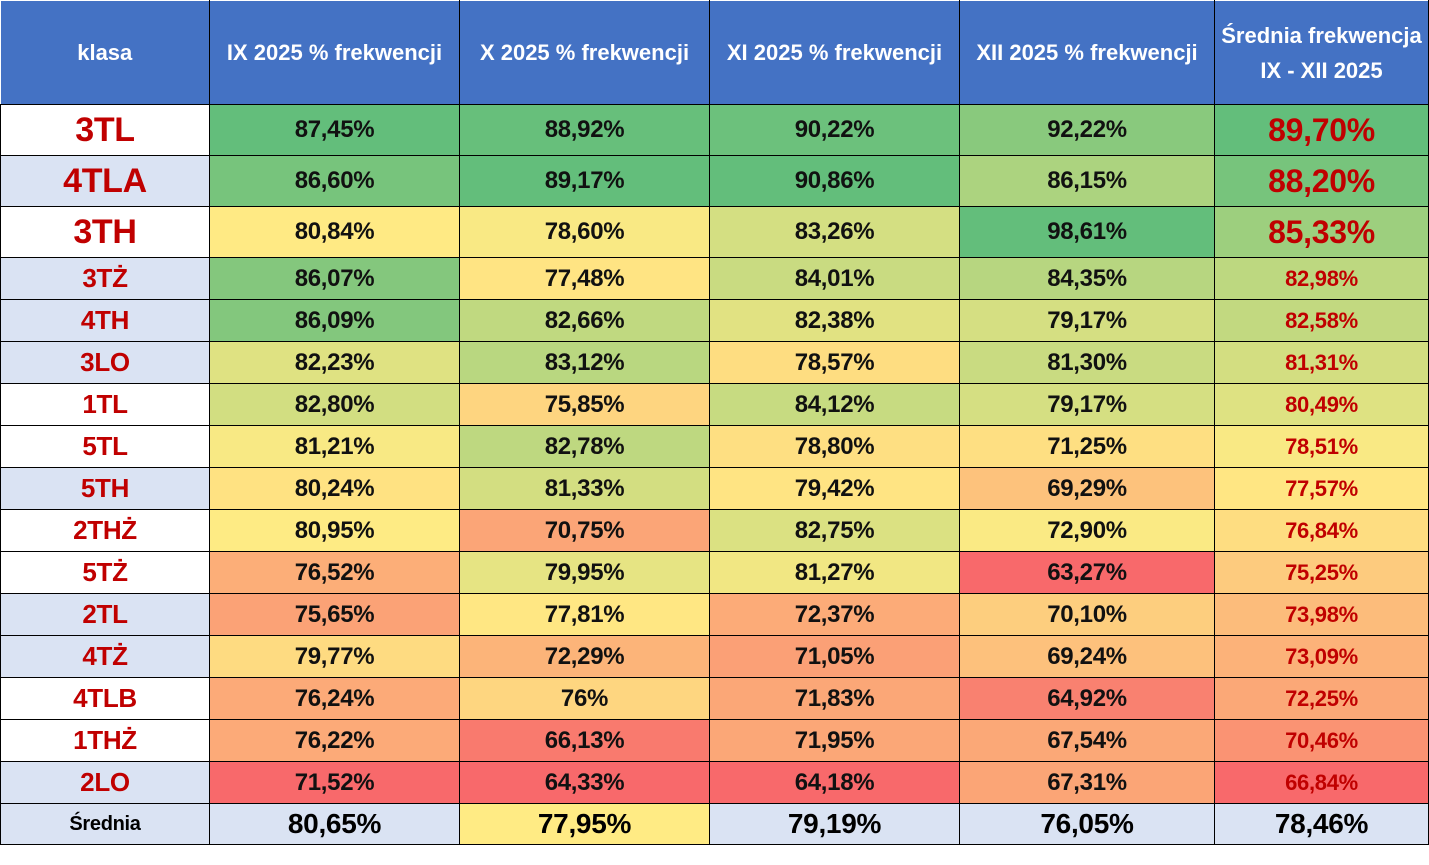  What do you see at coordinates (584, 404) in the screenshot?
I see `attendance-x: 75,85%` at bounding box center [584, 404].